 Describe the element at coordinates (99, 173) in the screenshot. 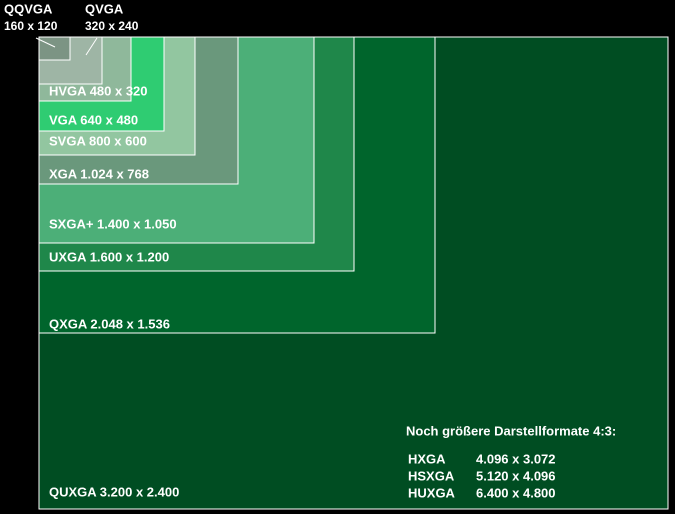

I see `label: XGA 1.024 x 768` at that location.